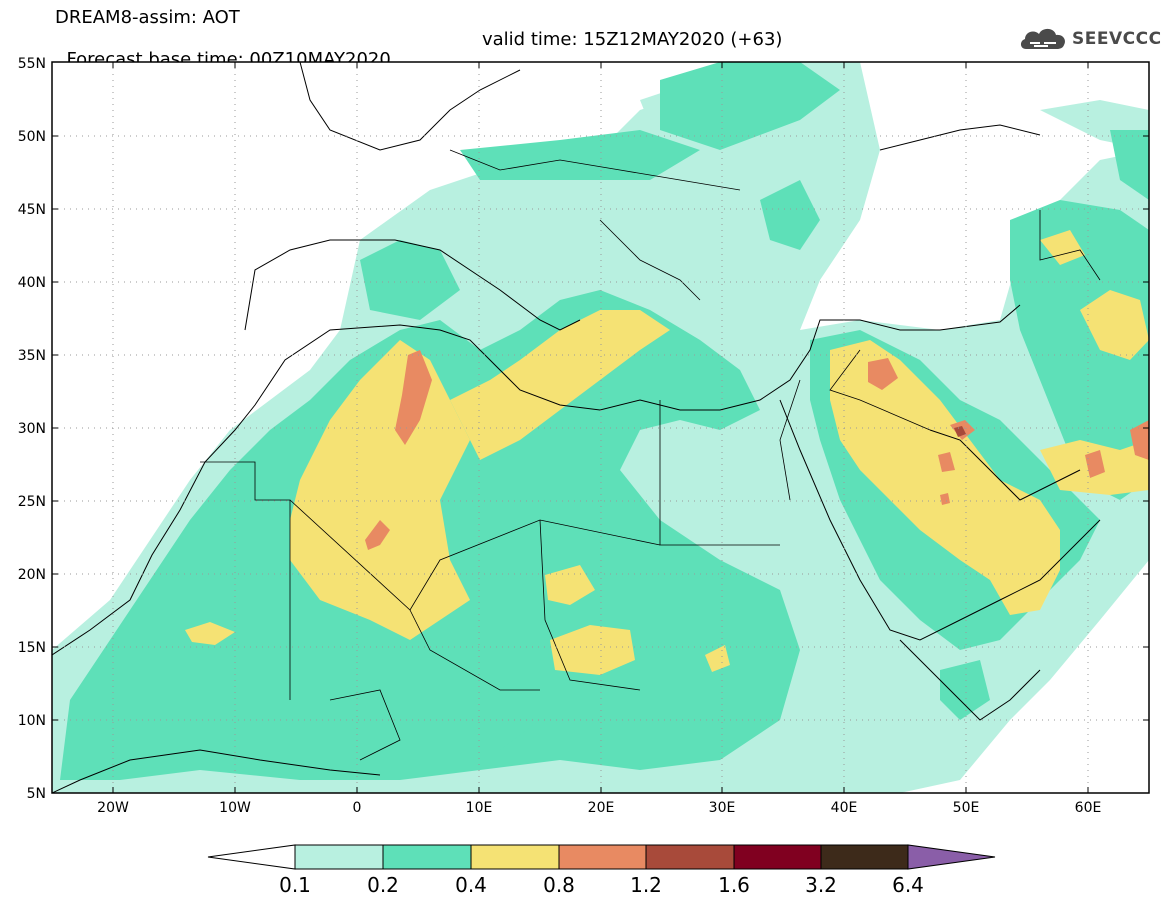 The height and width of the screenshot is (905, 1165). I want to click on colorbar-low-arrow, so click(251, 857).